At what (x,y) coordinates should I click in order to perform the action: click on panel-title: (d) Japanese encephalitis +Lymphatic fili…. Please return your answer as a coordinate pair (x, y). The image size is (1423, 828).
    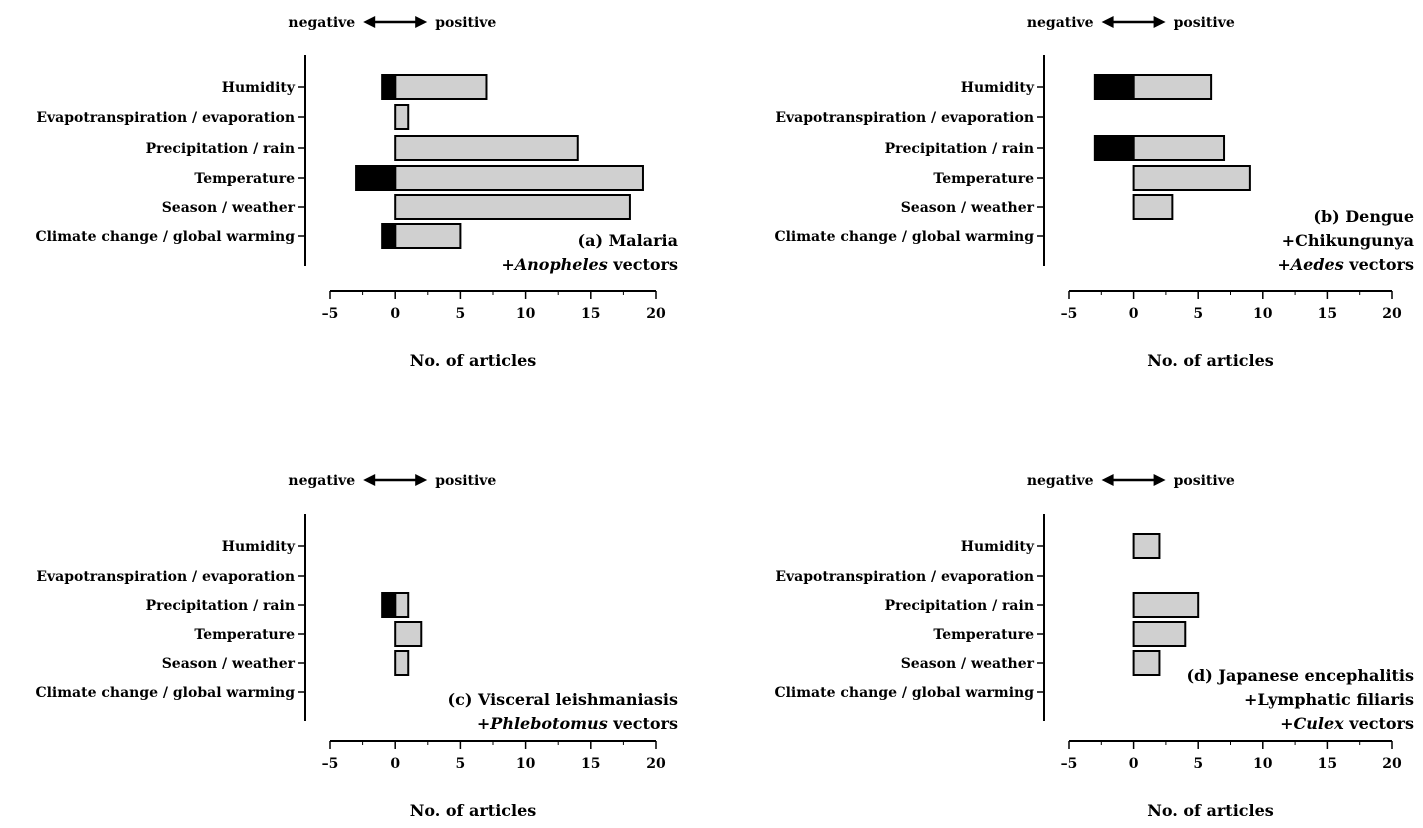
    Looking at the image, I should click on (1300, 699).